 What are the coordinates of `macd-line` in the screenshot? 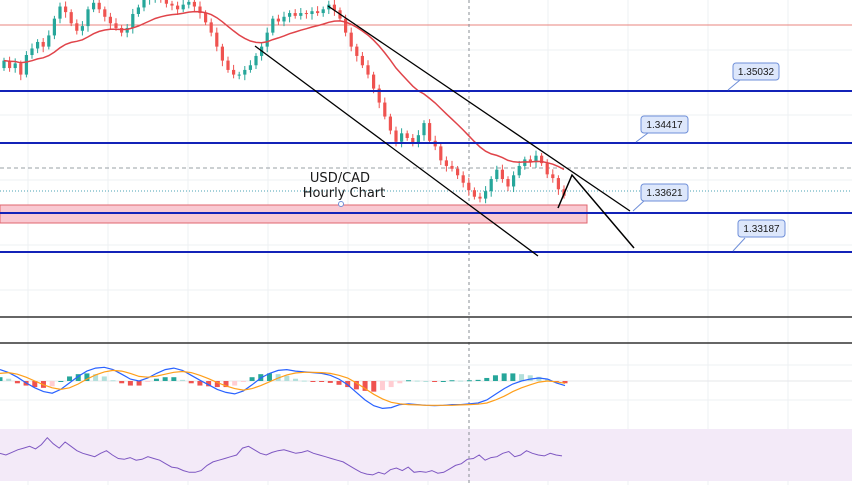 It's located at (283, 388).